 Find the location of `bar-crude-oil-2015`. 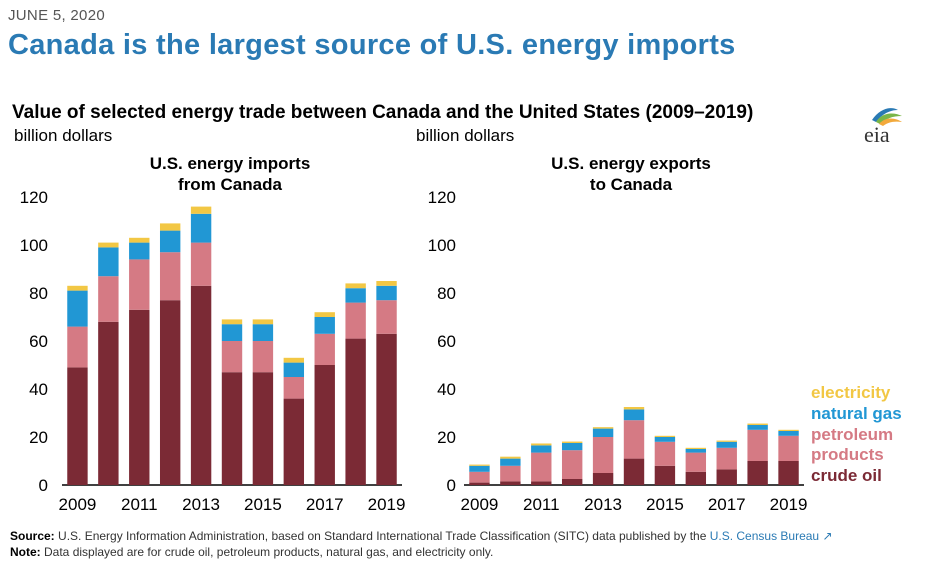

bar-crude-oil-2015 is located at coordinates (665, 475).